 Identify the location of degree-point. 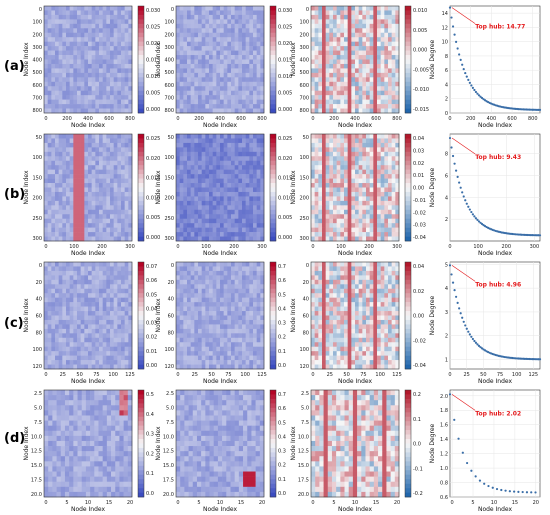
(453, 156).